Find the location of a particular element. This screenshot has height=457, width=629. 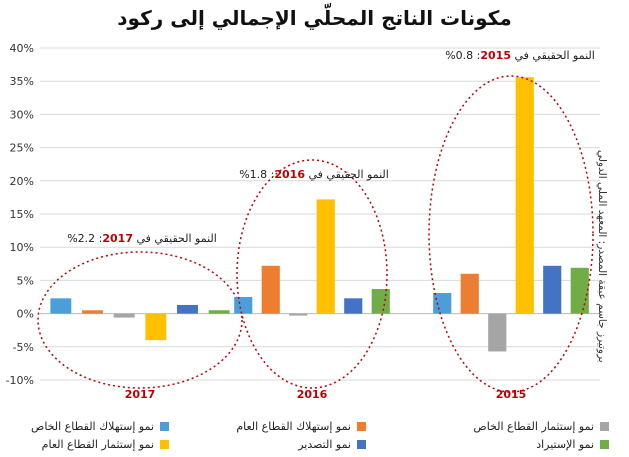

legend-label: نمو التصدير is located at coordinates (324, 444).